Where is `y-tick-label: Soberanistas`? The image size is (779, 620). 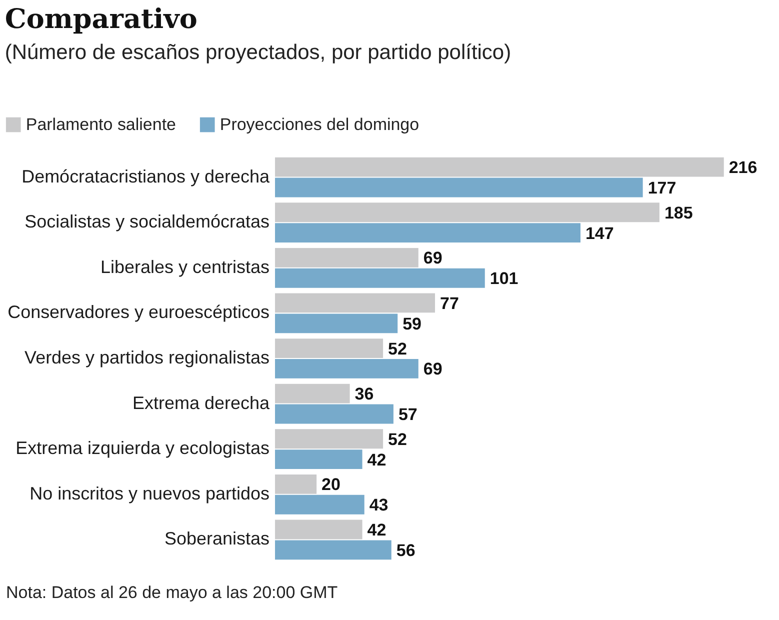
y-tick-label: Soberanistas is located at coordinates (217, 538).